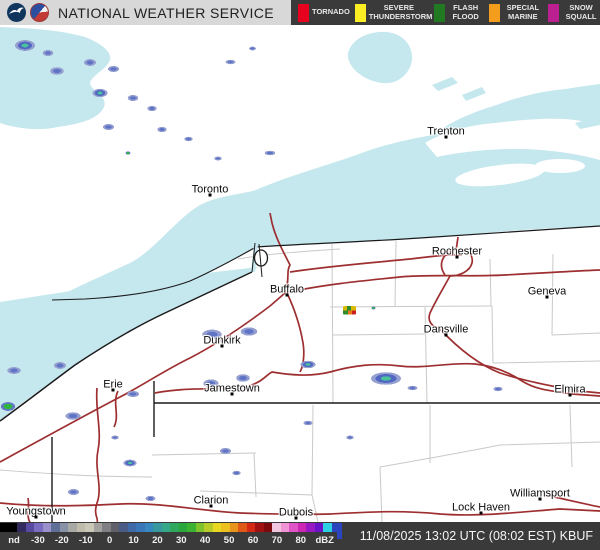 The height and width of the screenshot is (550, 600). Describe the element at coordinates (222, 340) in the screenshot. I see `city-label: Dunkirk` at that location.